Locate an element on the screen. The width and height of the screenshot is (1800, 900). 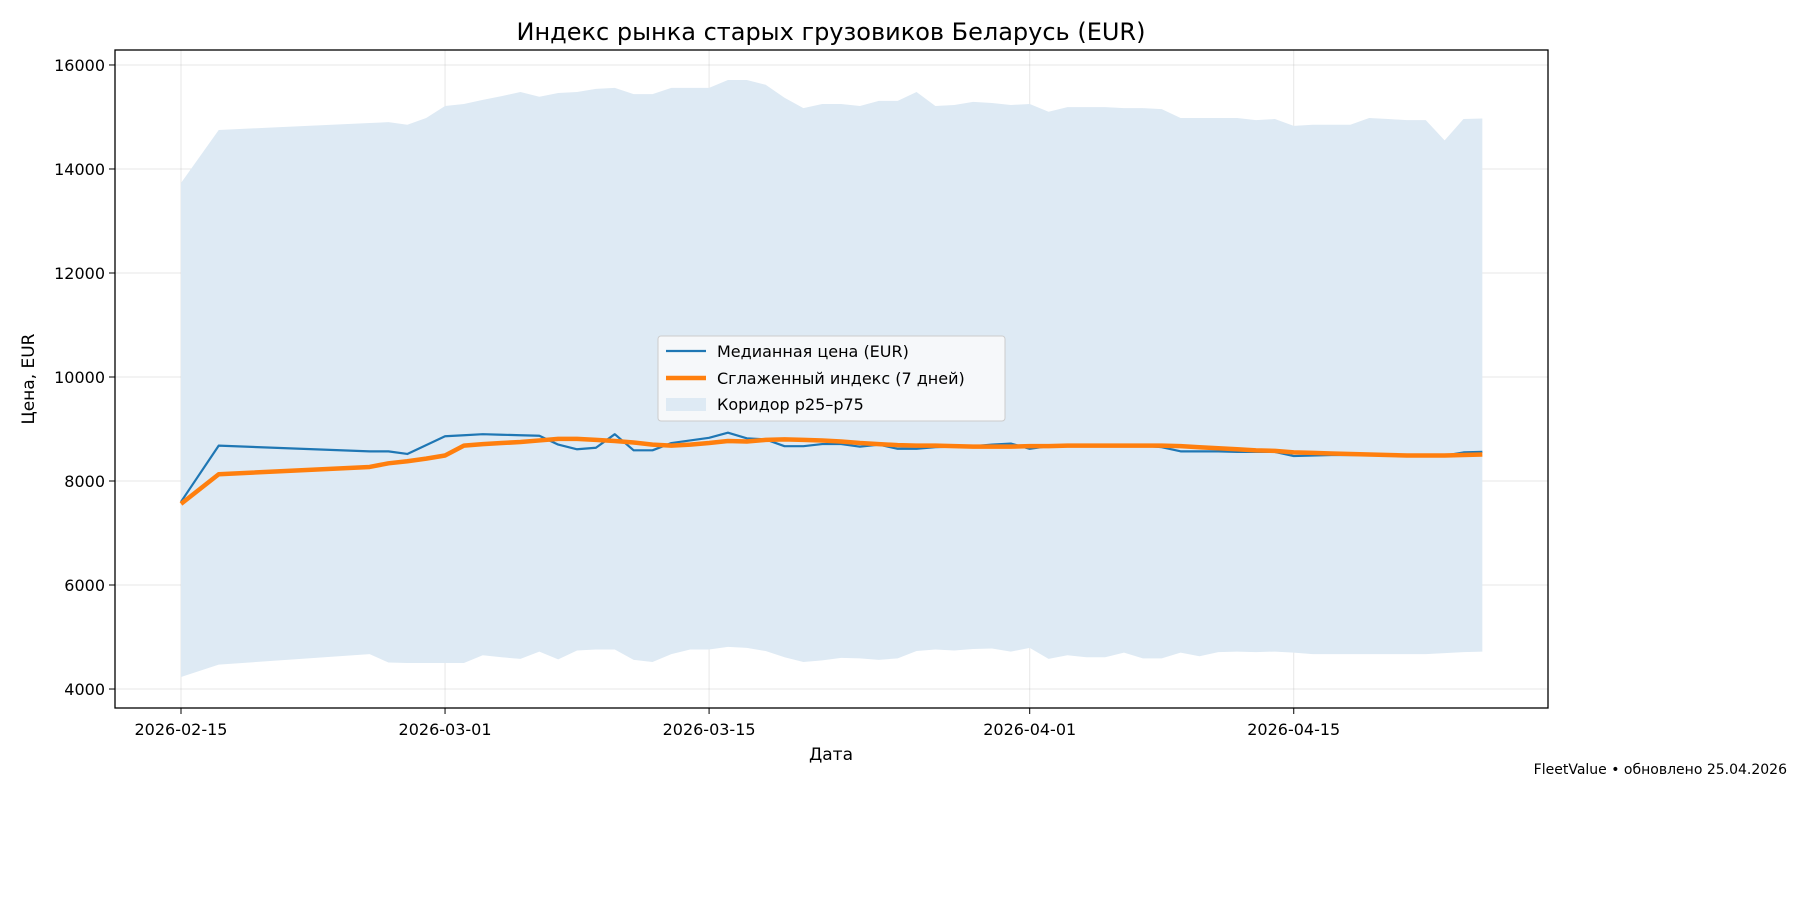
legend-label-smoothed: Сглаженный индекс (7 дней) is located at coordinates (841, 378).